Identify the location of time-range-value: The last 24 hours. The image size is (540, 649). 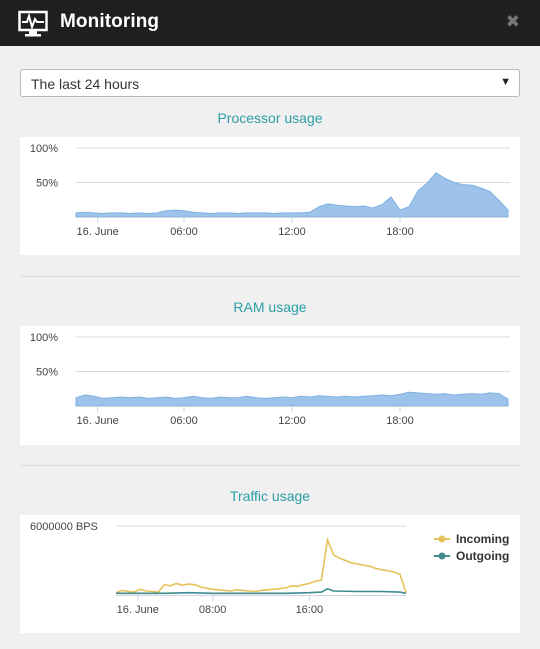
(85, 84).